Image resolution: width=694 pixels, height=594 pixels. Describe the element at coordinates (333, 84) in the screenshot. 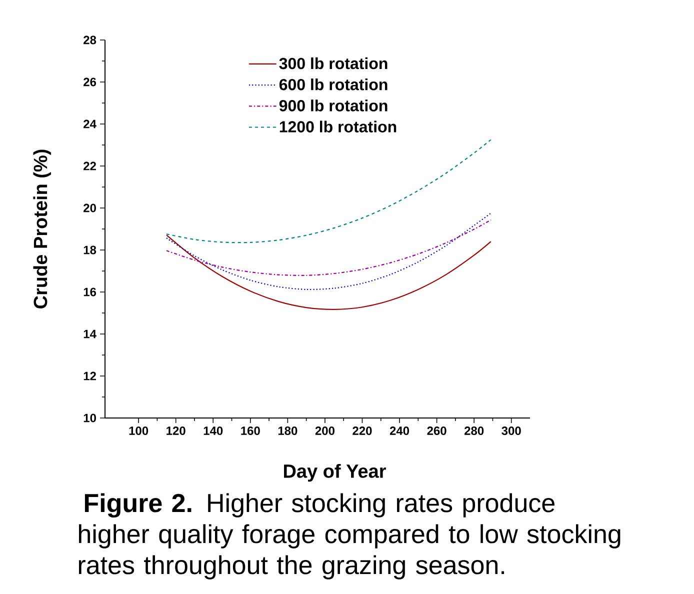

I see `legend-label: 600 lb rotation` at that location.